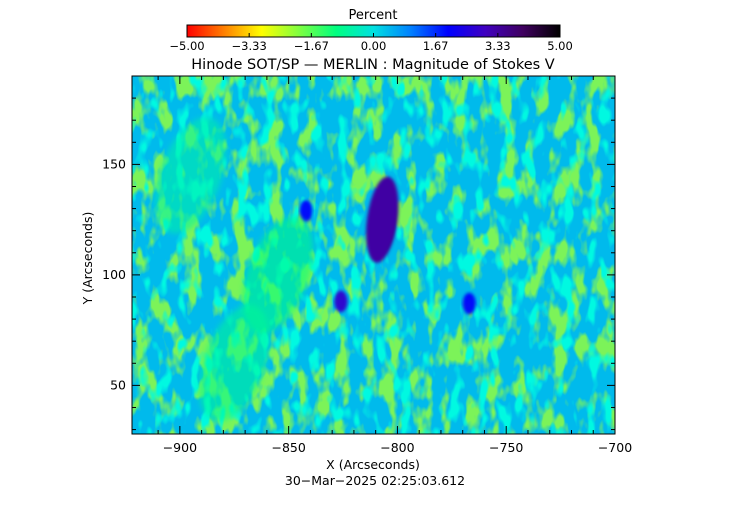 The image size is (746, 512). Describe the element at coordinates (87, 259) in the screenshot. I see `y-axis-label: Y (Arcseconds)` at that location.